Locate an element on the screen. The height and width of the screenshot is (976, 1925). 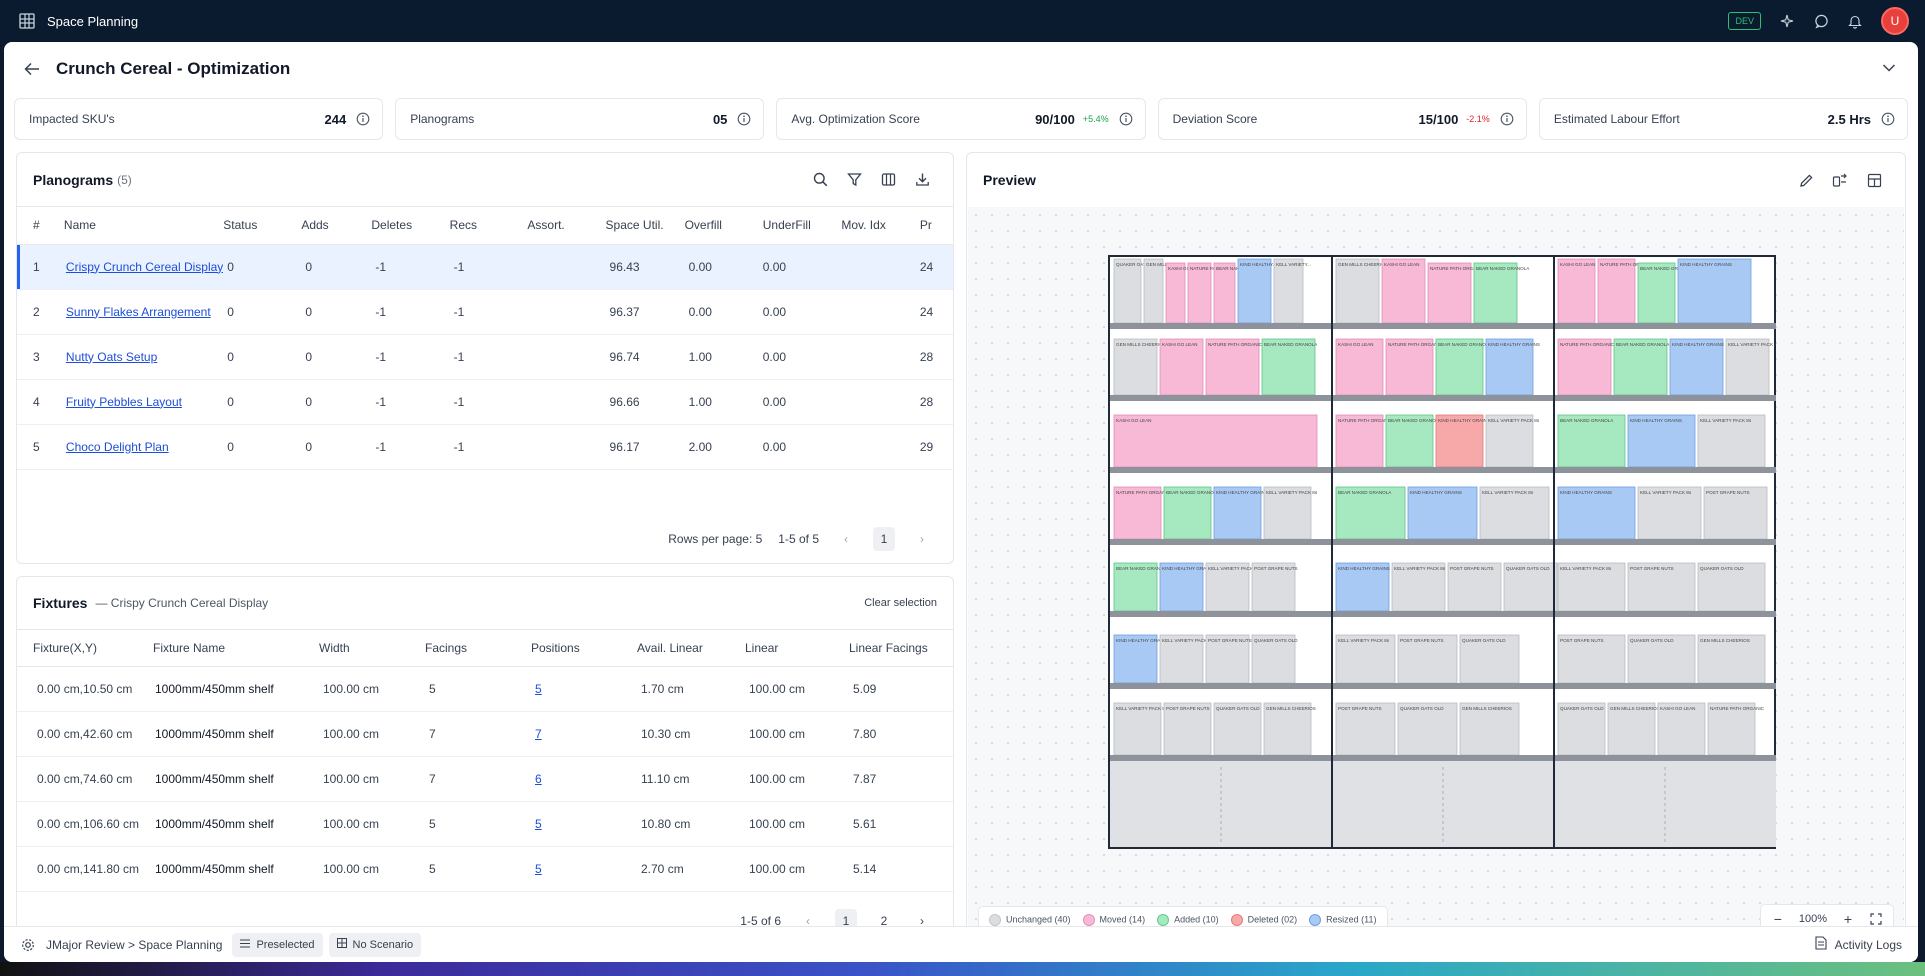
app-grid-icon is located at coordinates (27, 21).